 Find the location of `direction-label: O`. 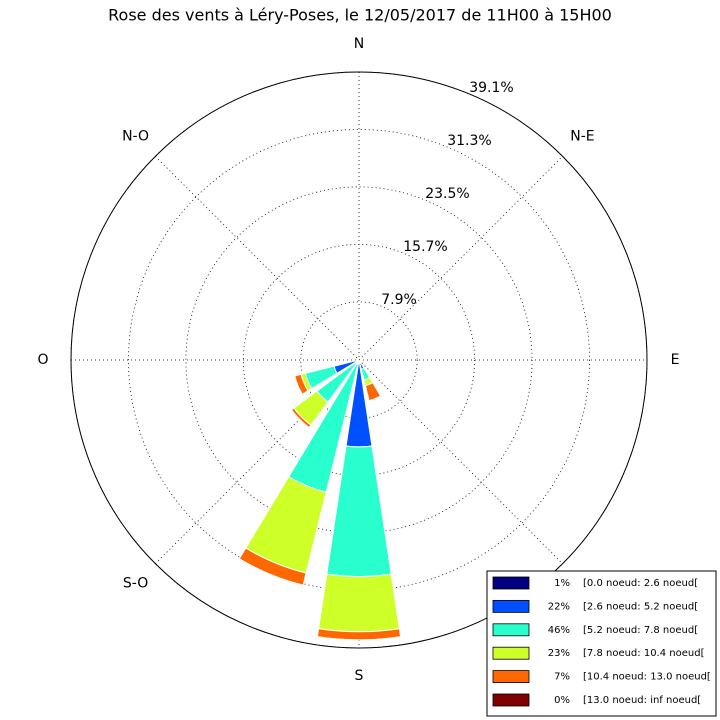

direction-label: O is located at coordinates (42, 360).